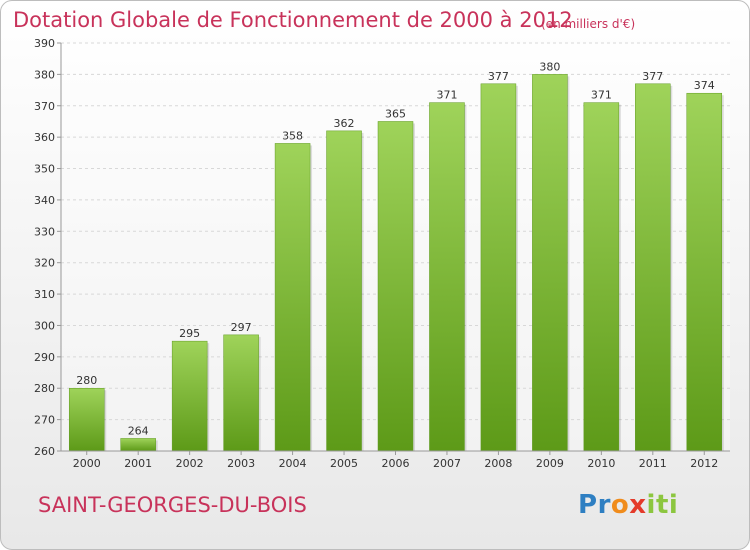 The image size is (750, 550). I want to click on bar-value-label-2010: 371, so click(601, 95).